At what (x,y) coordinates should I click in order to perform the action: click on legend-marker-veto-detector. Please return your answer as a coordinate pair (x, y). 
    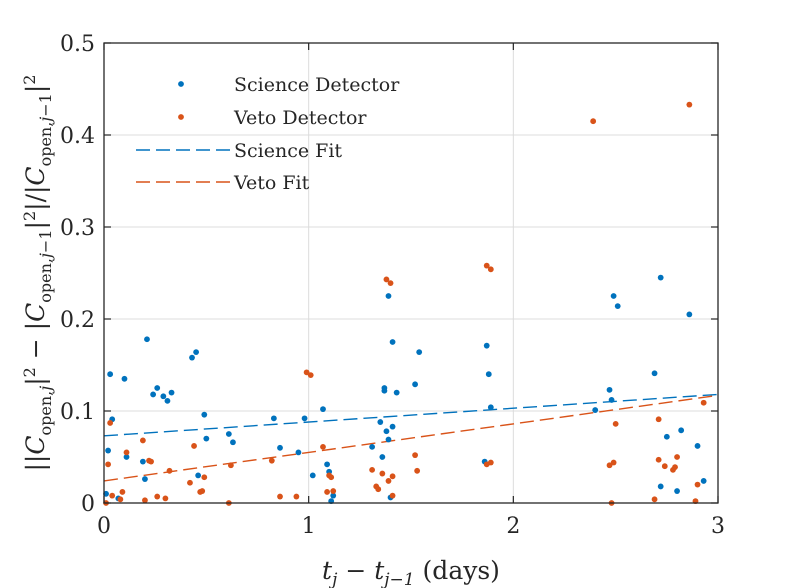
    Looking at the image, I should click on (181, 117).